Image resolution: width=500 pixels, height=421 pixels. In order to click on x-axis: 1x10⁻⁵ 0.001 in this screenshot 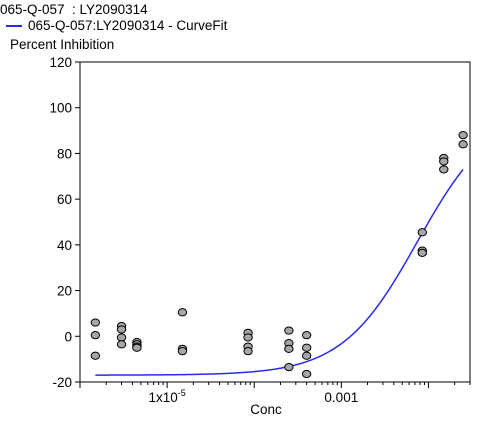, I will do `click(275, 393)`.